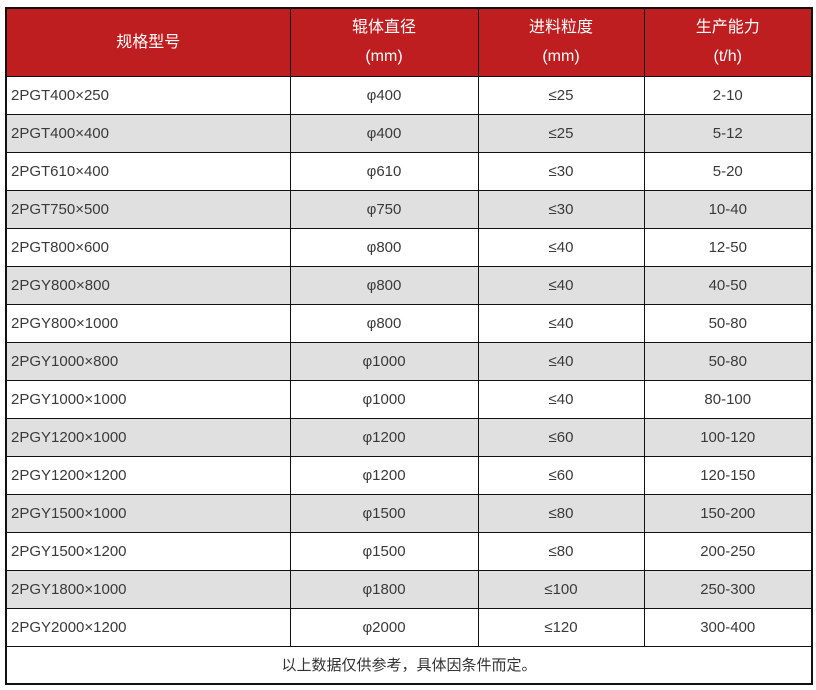  I want to click on capacity-cell: 100-120, so click(728, 437).